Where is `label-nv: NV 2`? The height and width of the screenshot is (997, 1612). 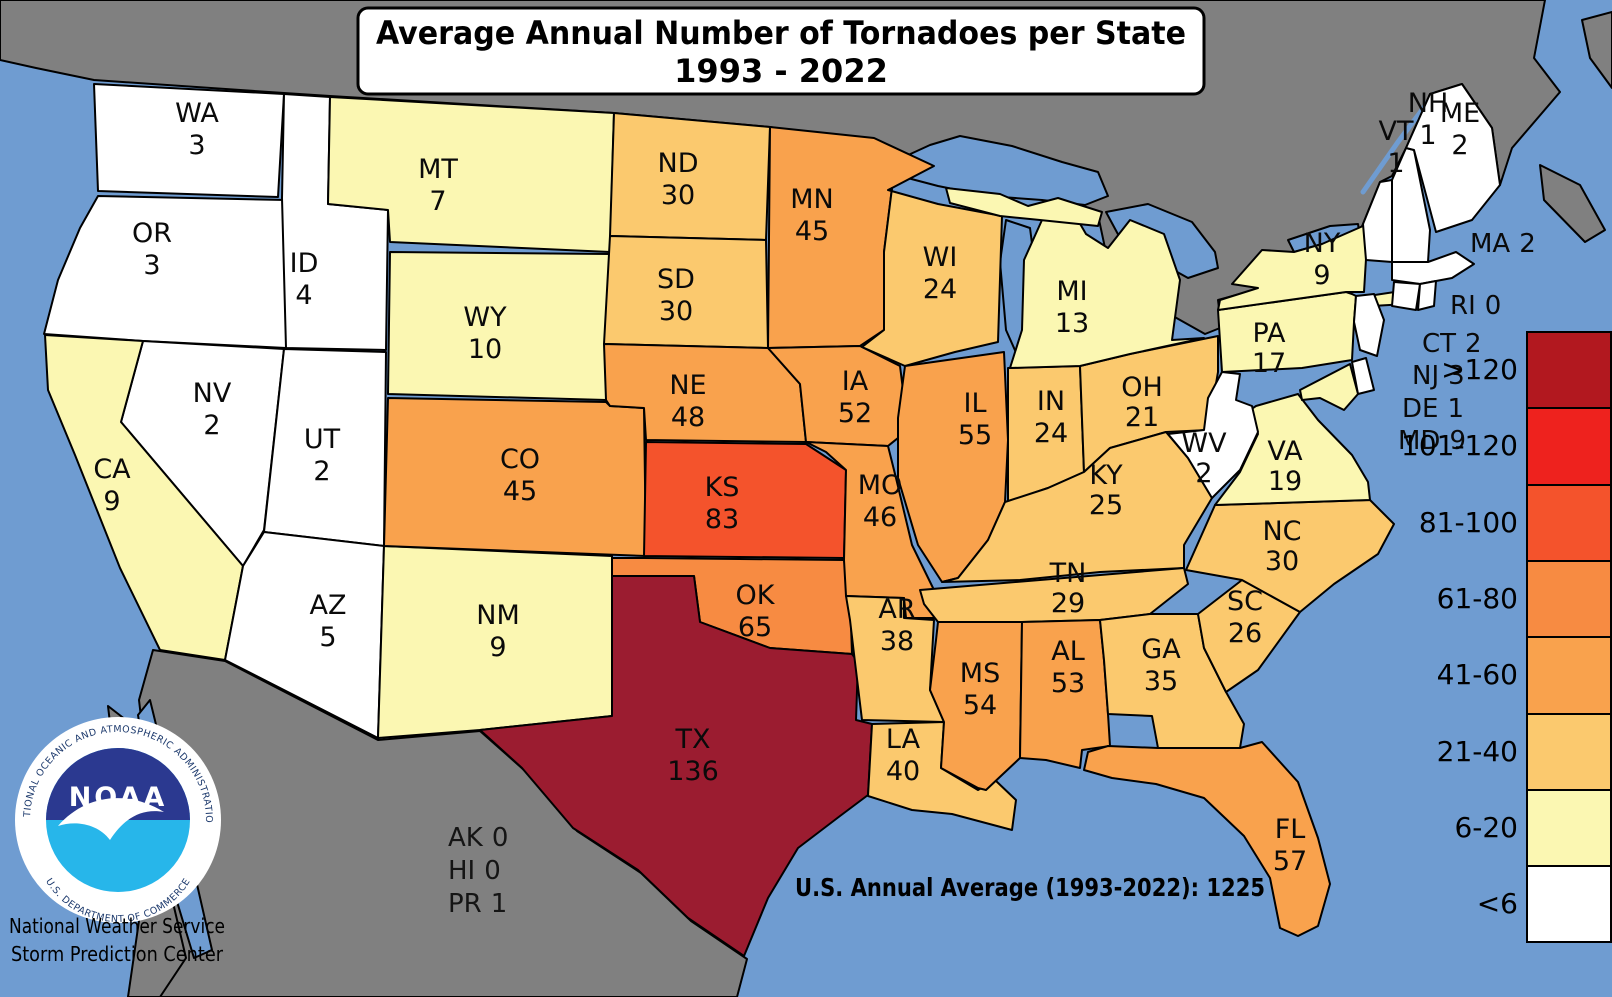
label-nv: NV 2 is located at coordinates (212, 409).